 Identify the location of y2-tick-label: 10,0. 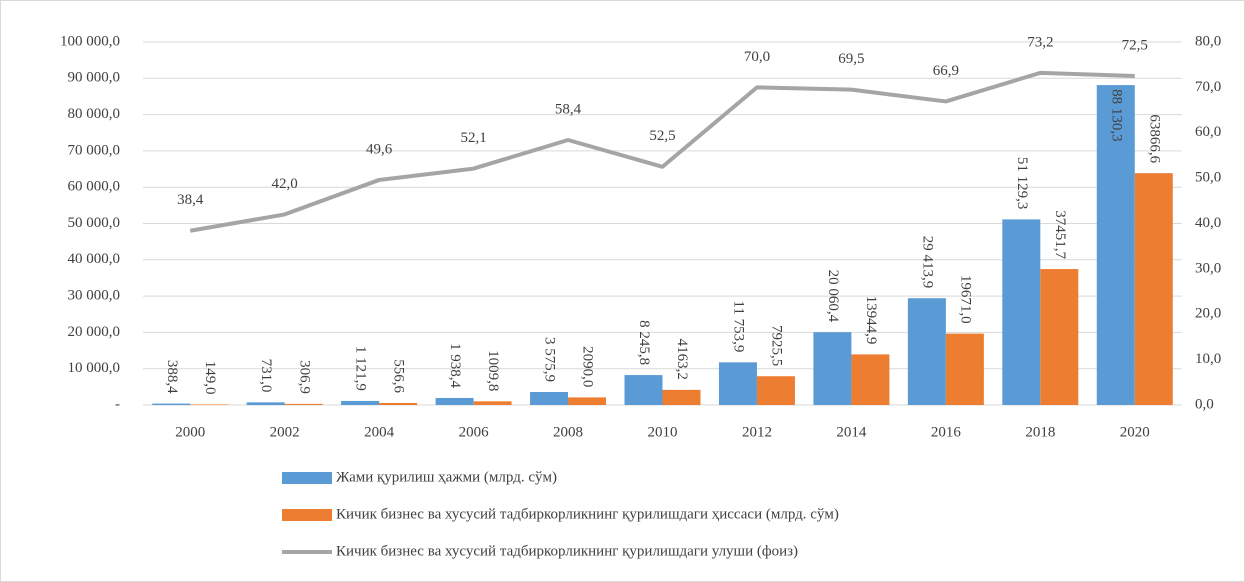
(1208, 359).